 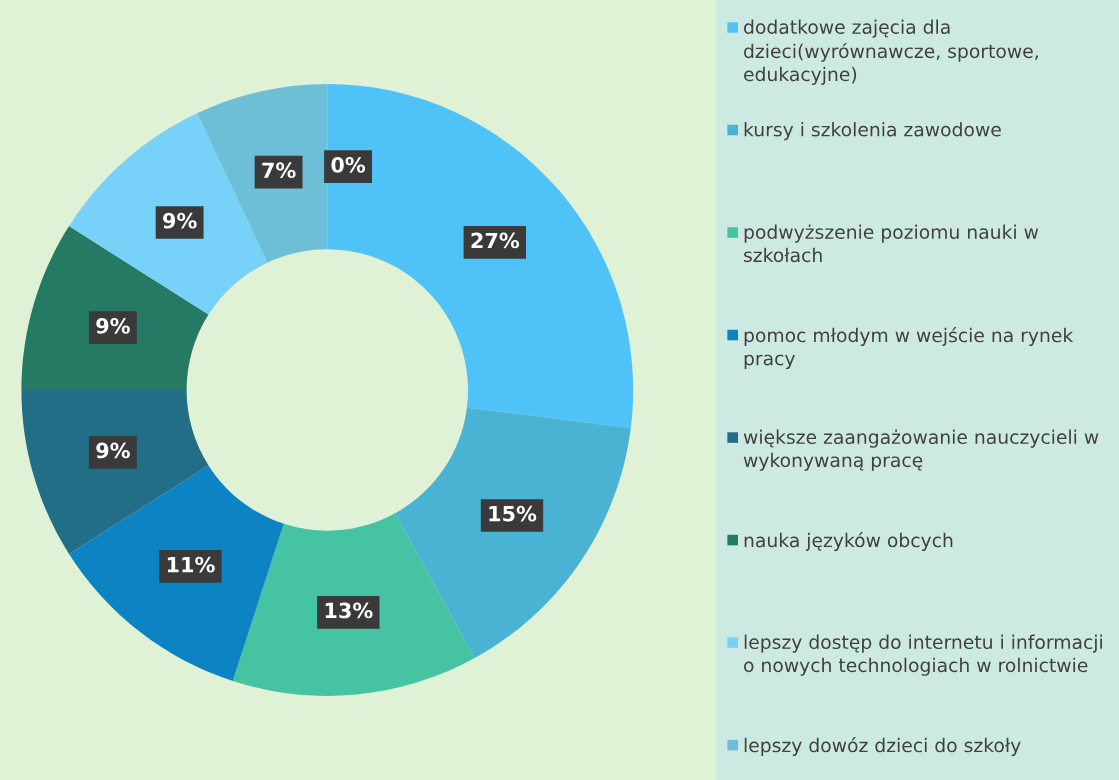 What do you see at coordinates (191, 564) in the screenshot?
I see `data-label: 11%` at bounding box center [191, 564].